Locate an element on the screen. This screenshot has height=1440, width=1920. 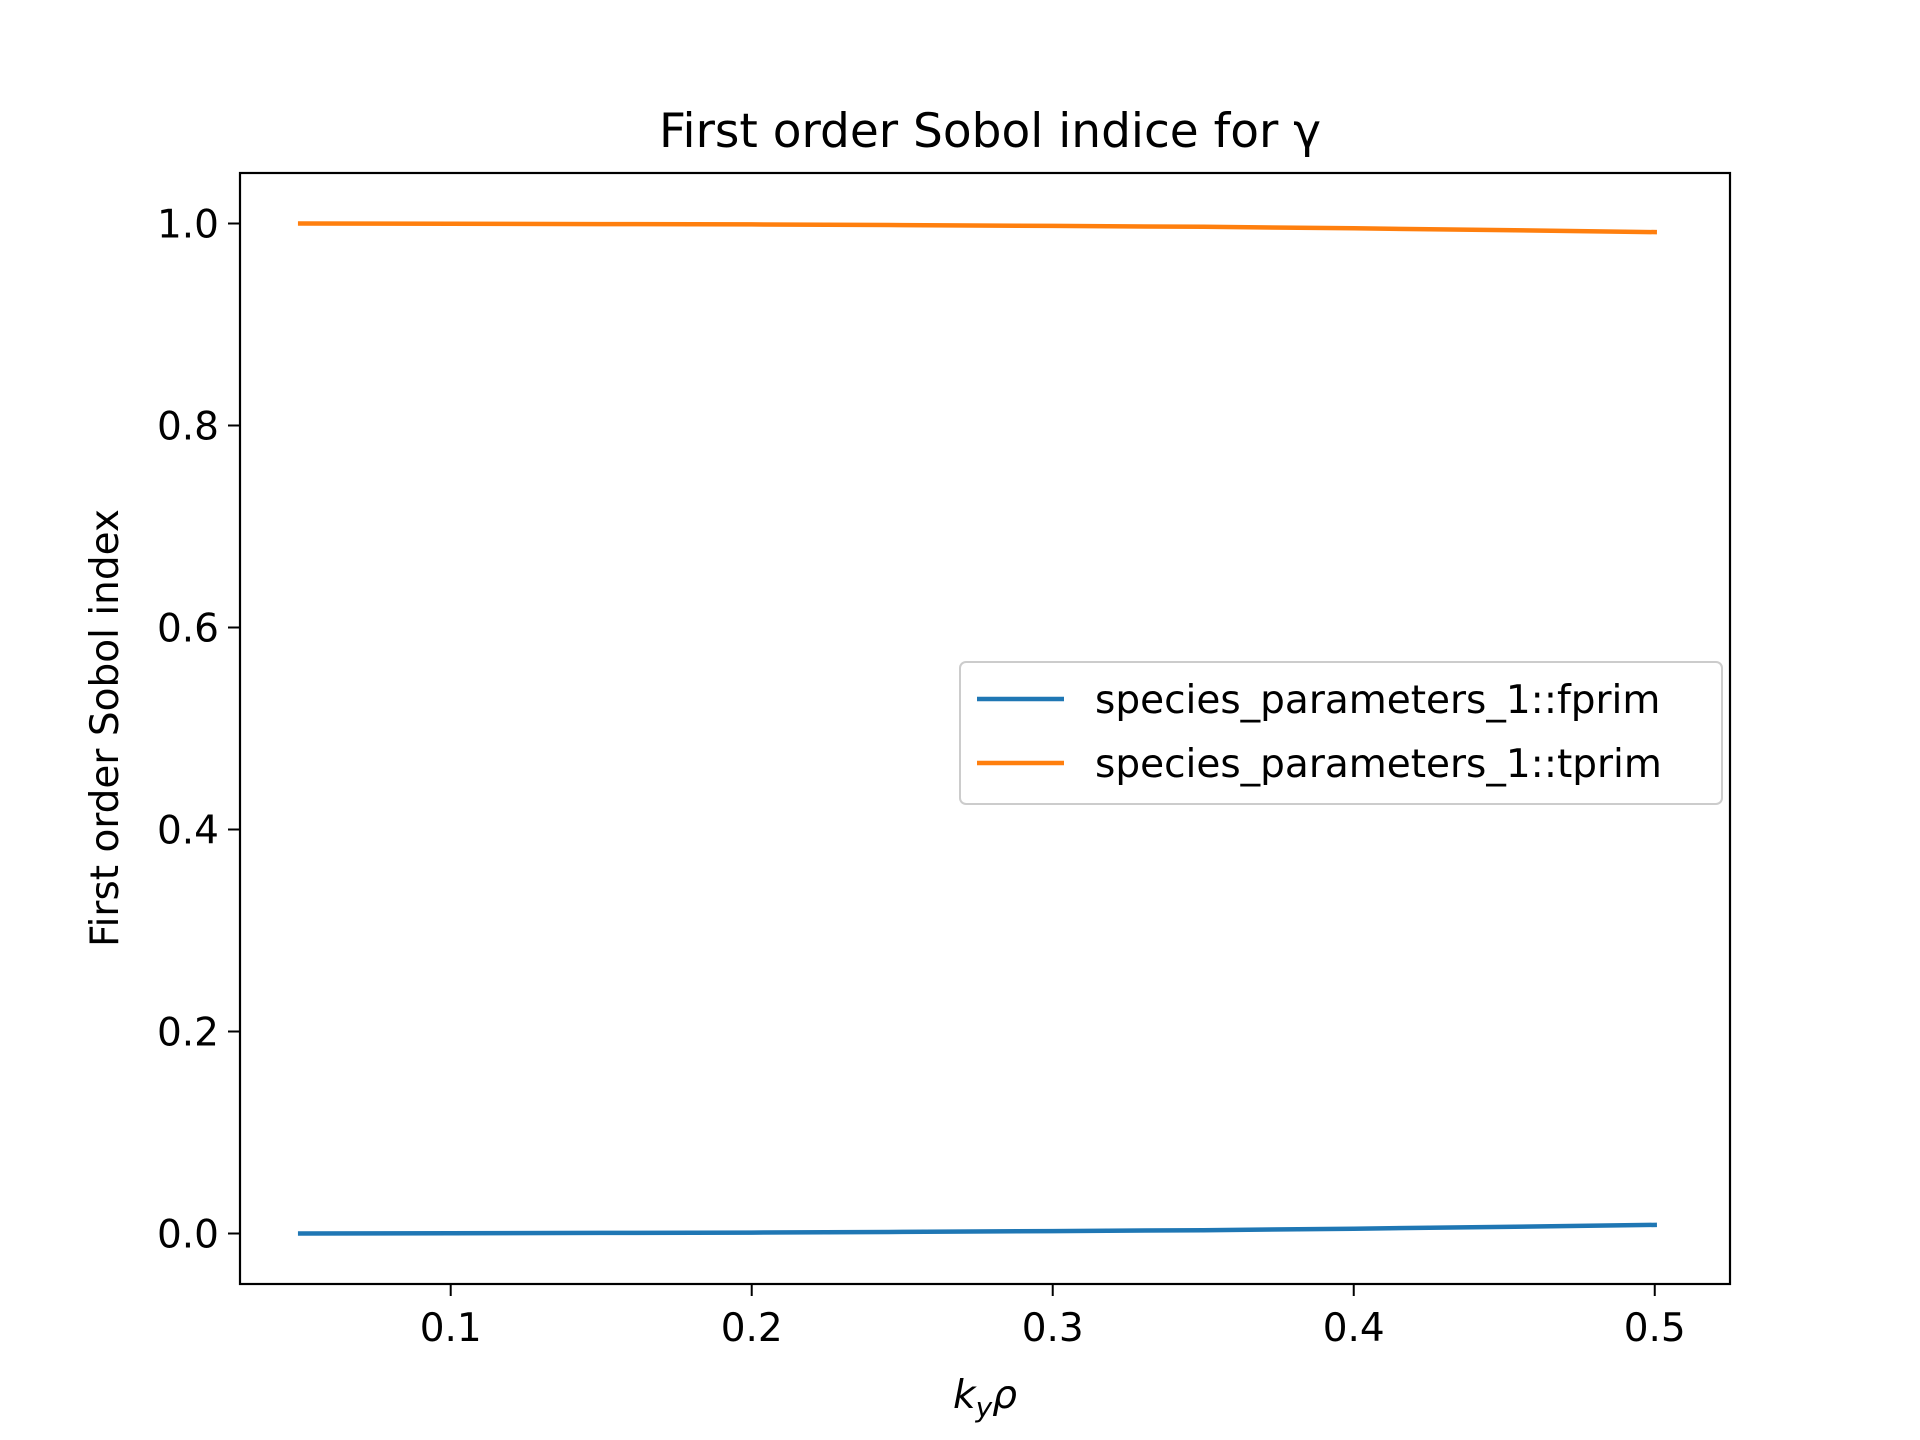
x-axis-title-subscript: y is located at coordinates (984, 1407).